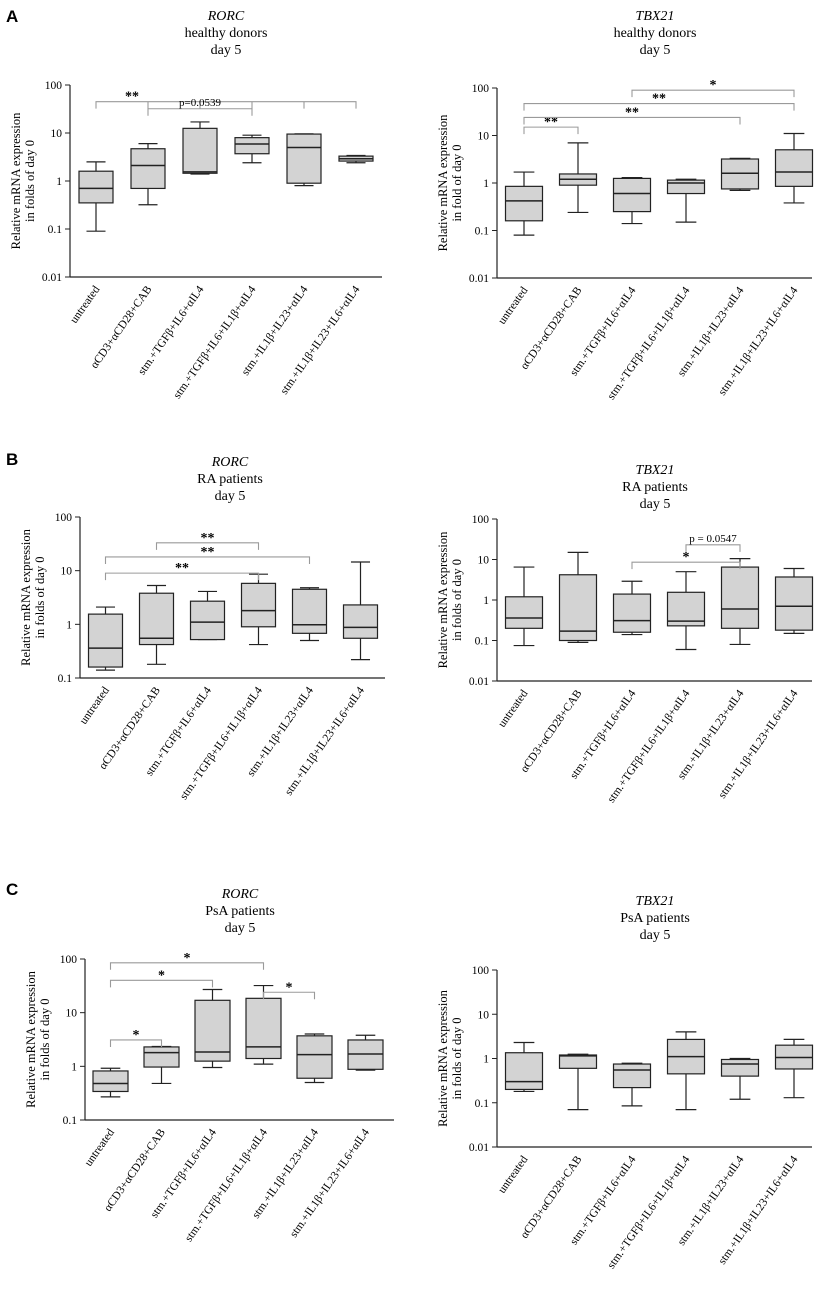 The width and height of the screenshot is (827, 1289). I want to click on significance-pvalue: p = 0.0547, so click(713, 539).